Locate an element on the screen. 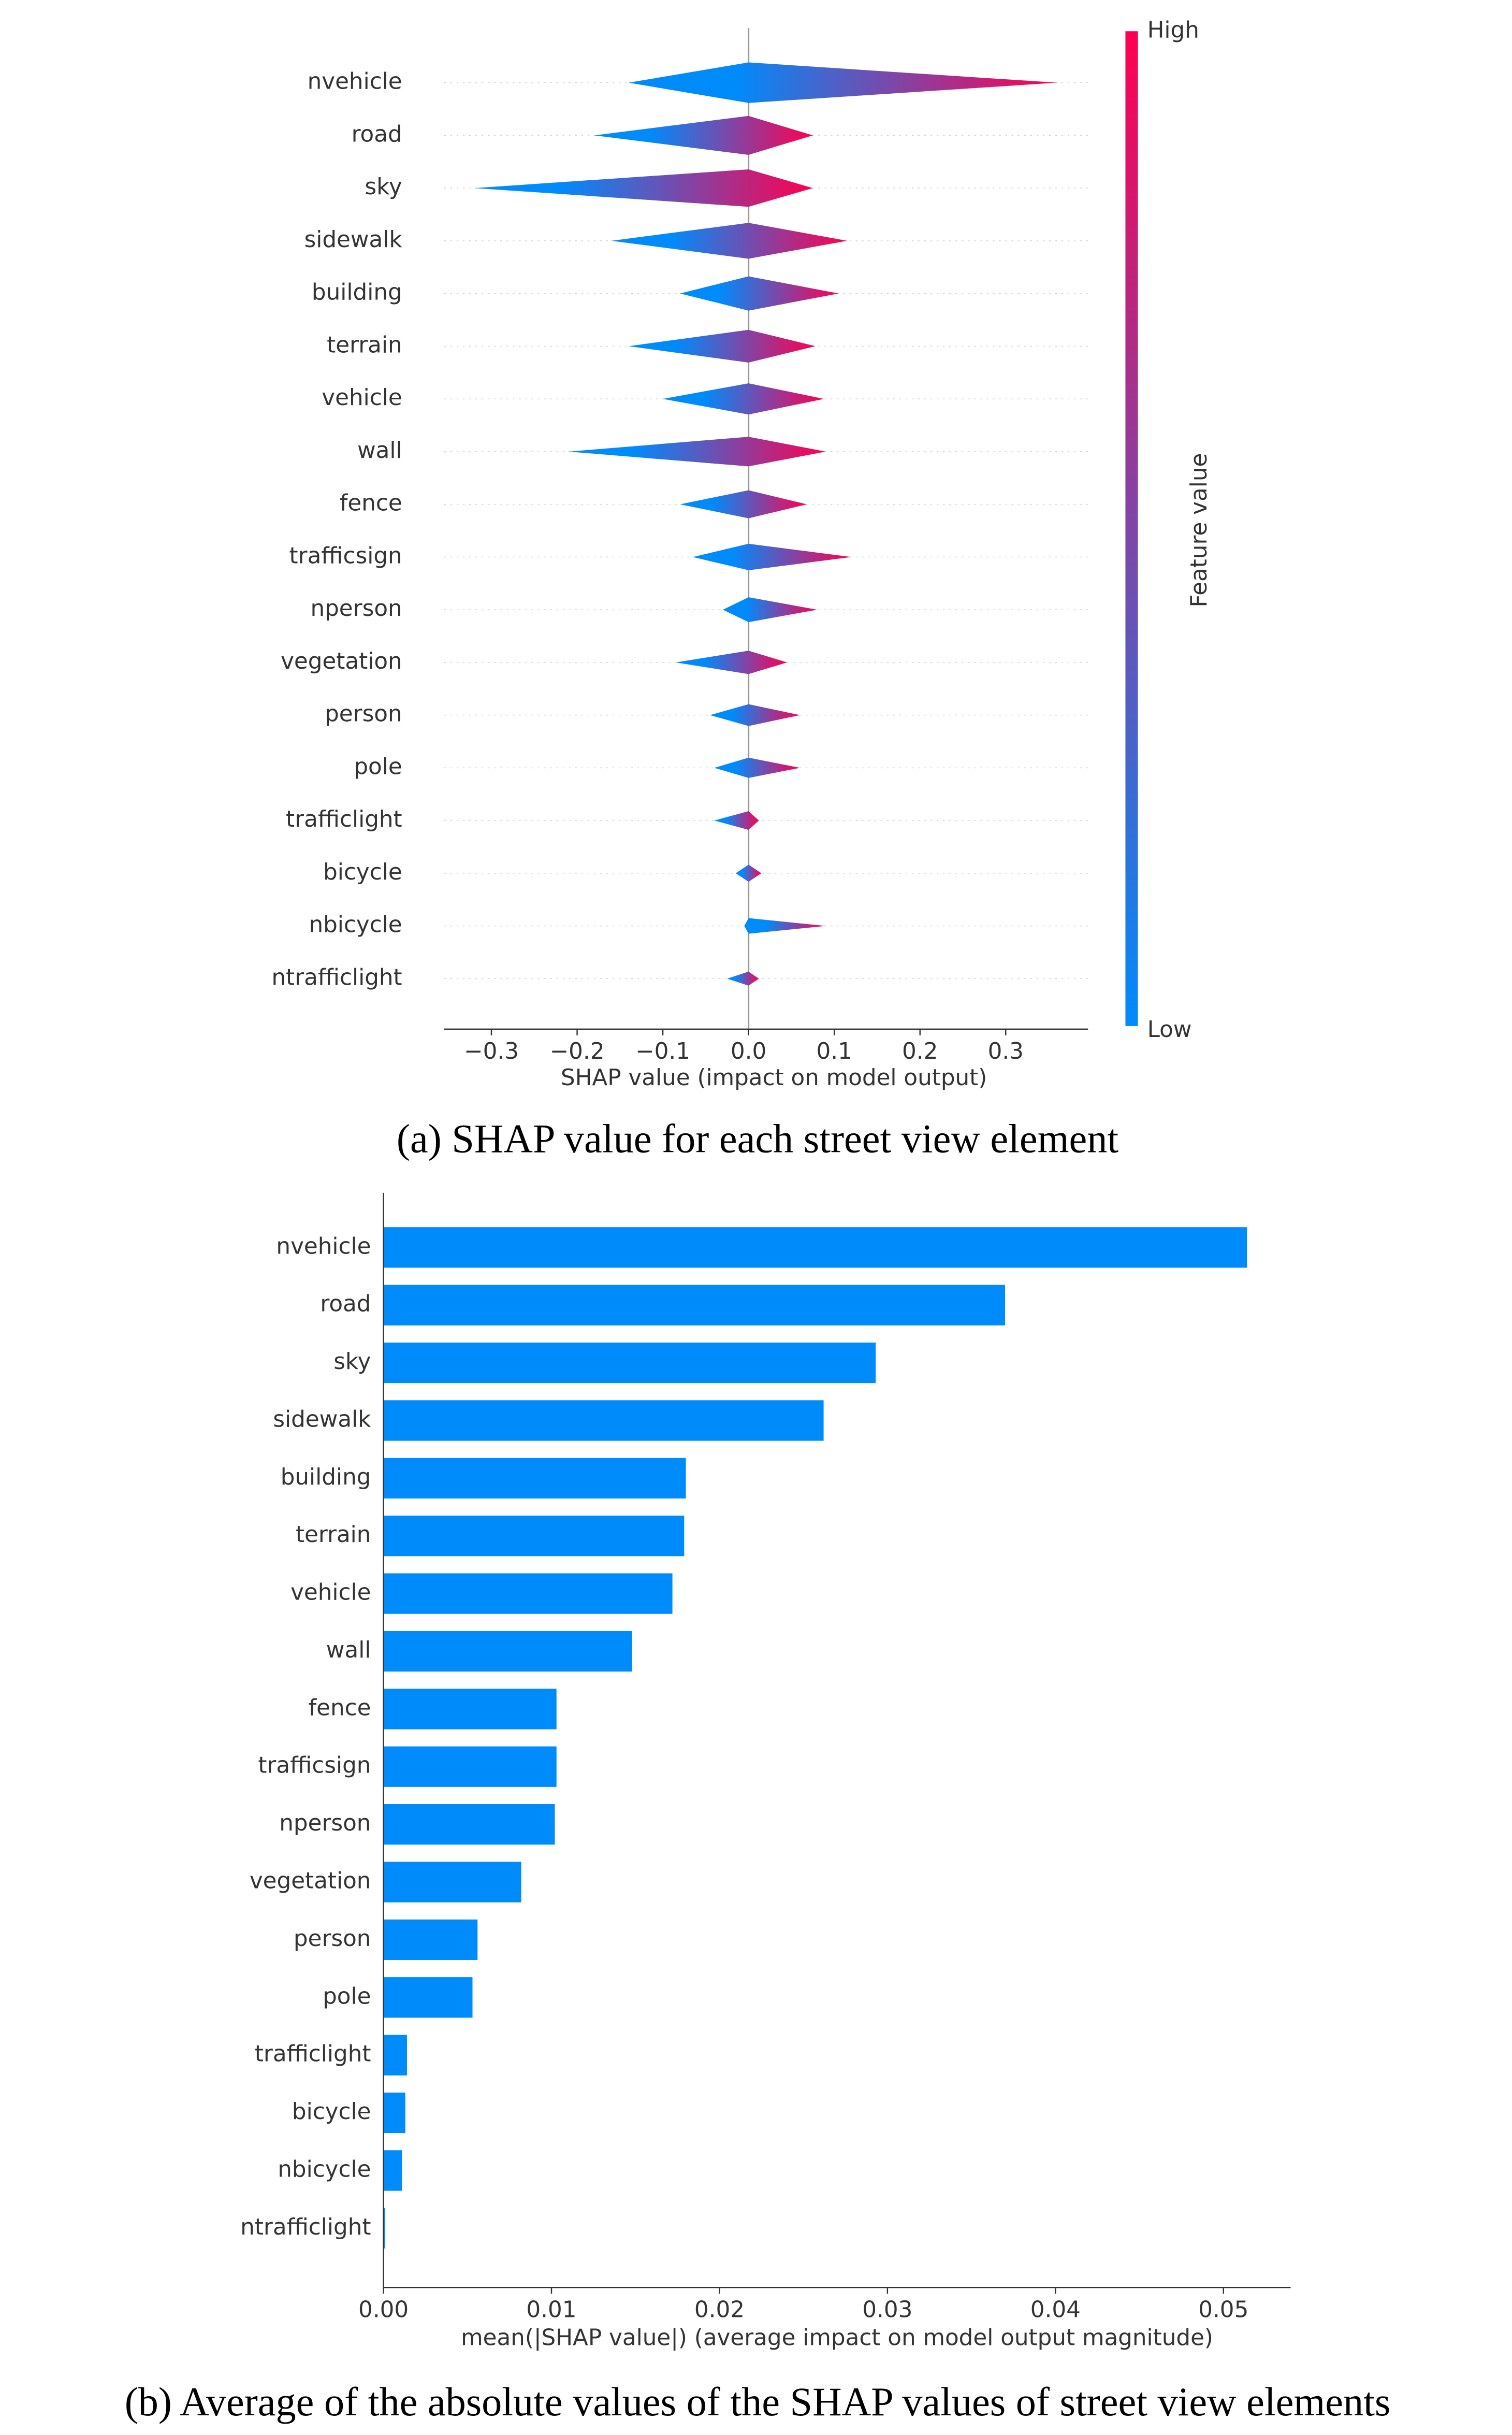 The width and height of the screenshot is (1512, 2435). x-tick-label: 0.01 is located at coordinates (551, 2309).